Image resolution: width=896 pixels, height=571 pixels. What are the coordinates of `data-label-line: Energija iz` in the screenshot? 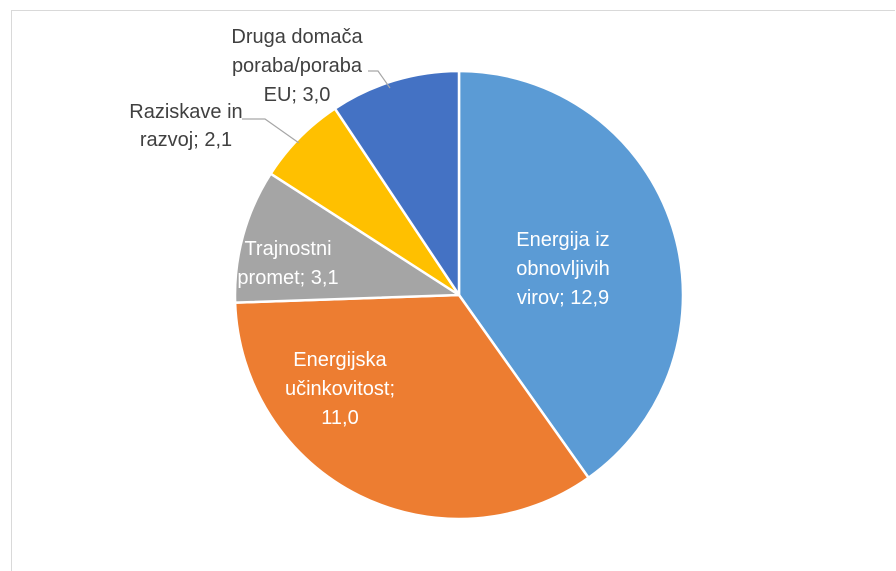 It's located at (562, 240).